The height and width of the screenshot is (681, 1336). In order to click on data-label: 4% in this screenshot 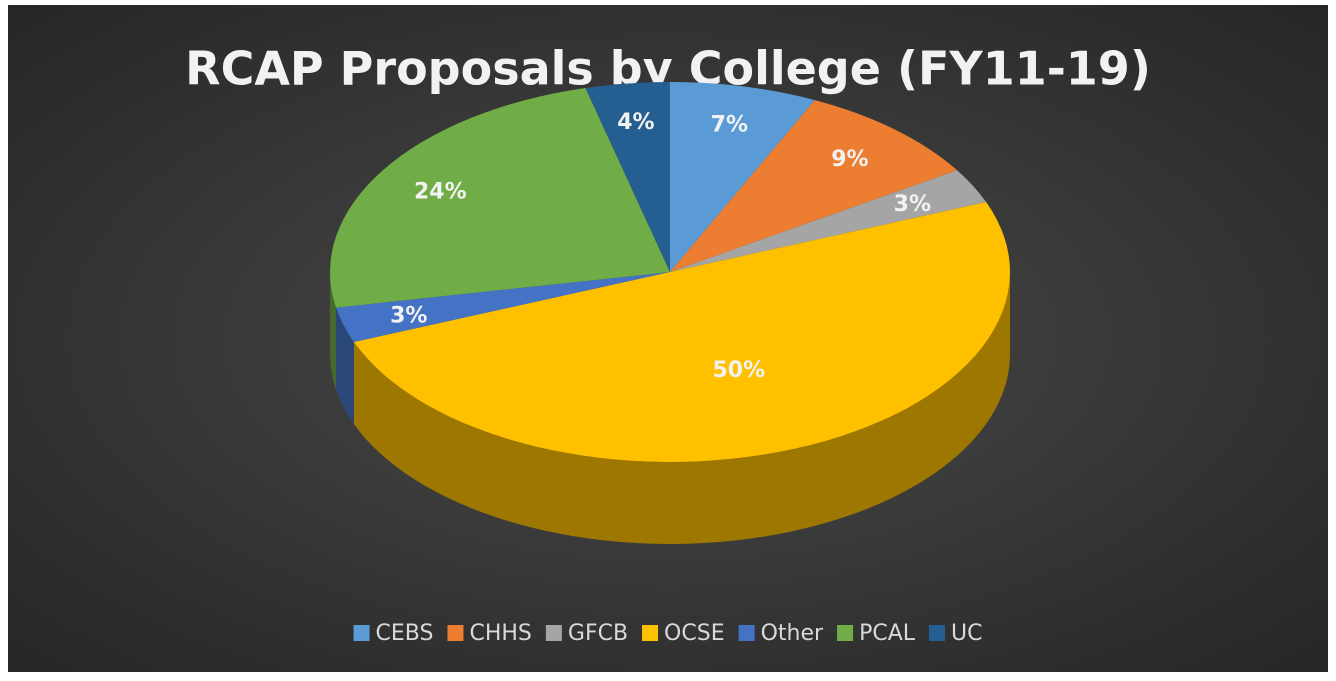, I will do `click(635, 122)`.